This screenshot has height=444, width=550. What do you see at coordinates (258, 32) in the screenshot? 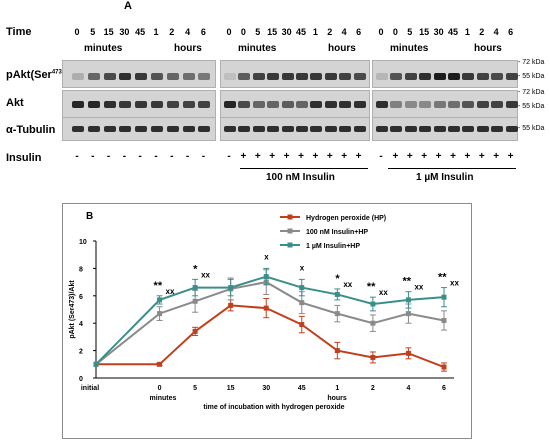
I see `time-tick: 5` at bounding box center [258, 32].